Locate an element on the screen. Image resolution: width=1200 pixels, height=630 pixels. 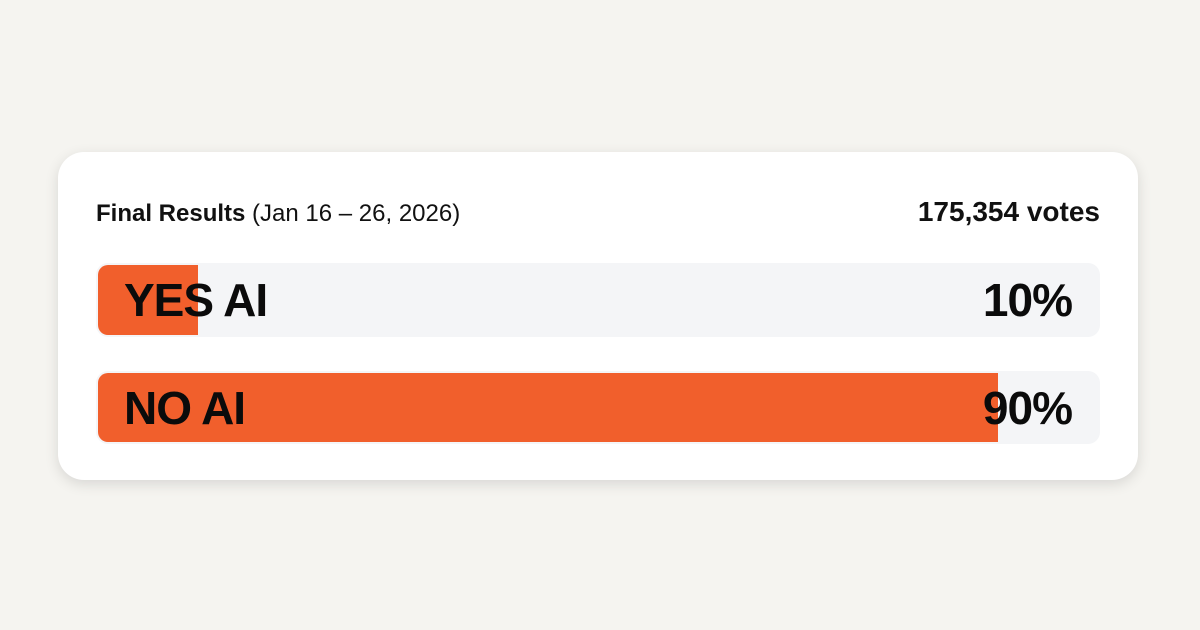
option-percent: 90% is located at coordinates (1027, 407).